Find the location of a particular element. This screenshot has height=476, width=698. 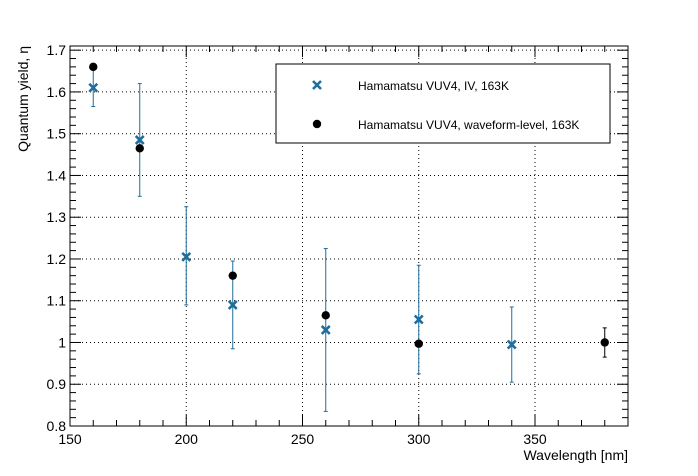

legend-marker-iv is located at coordinates (317, 85).